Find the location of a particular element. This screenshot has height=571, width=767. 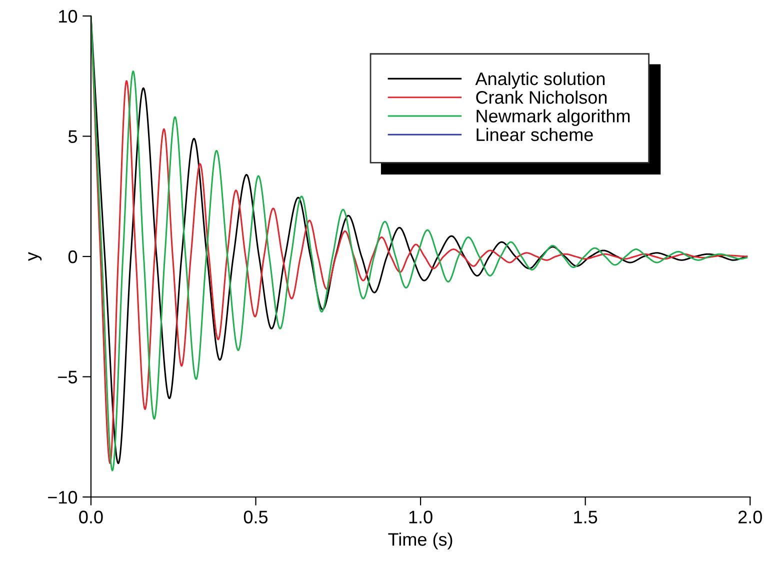

y-axis-title: y is located at coordinates (35, 256).